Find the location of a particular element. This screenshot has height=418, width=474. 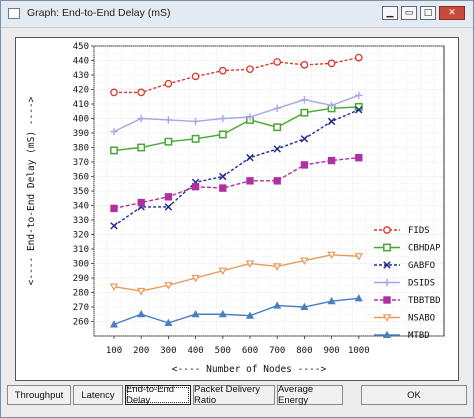

minimize-icon: ▁ is located at coordinates (390, 13).